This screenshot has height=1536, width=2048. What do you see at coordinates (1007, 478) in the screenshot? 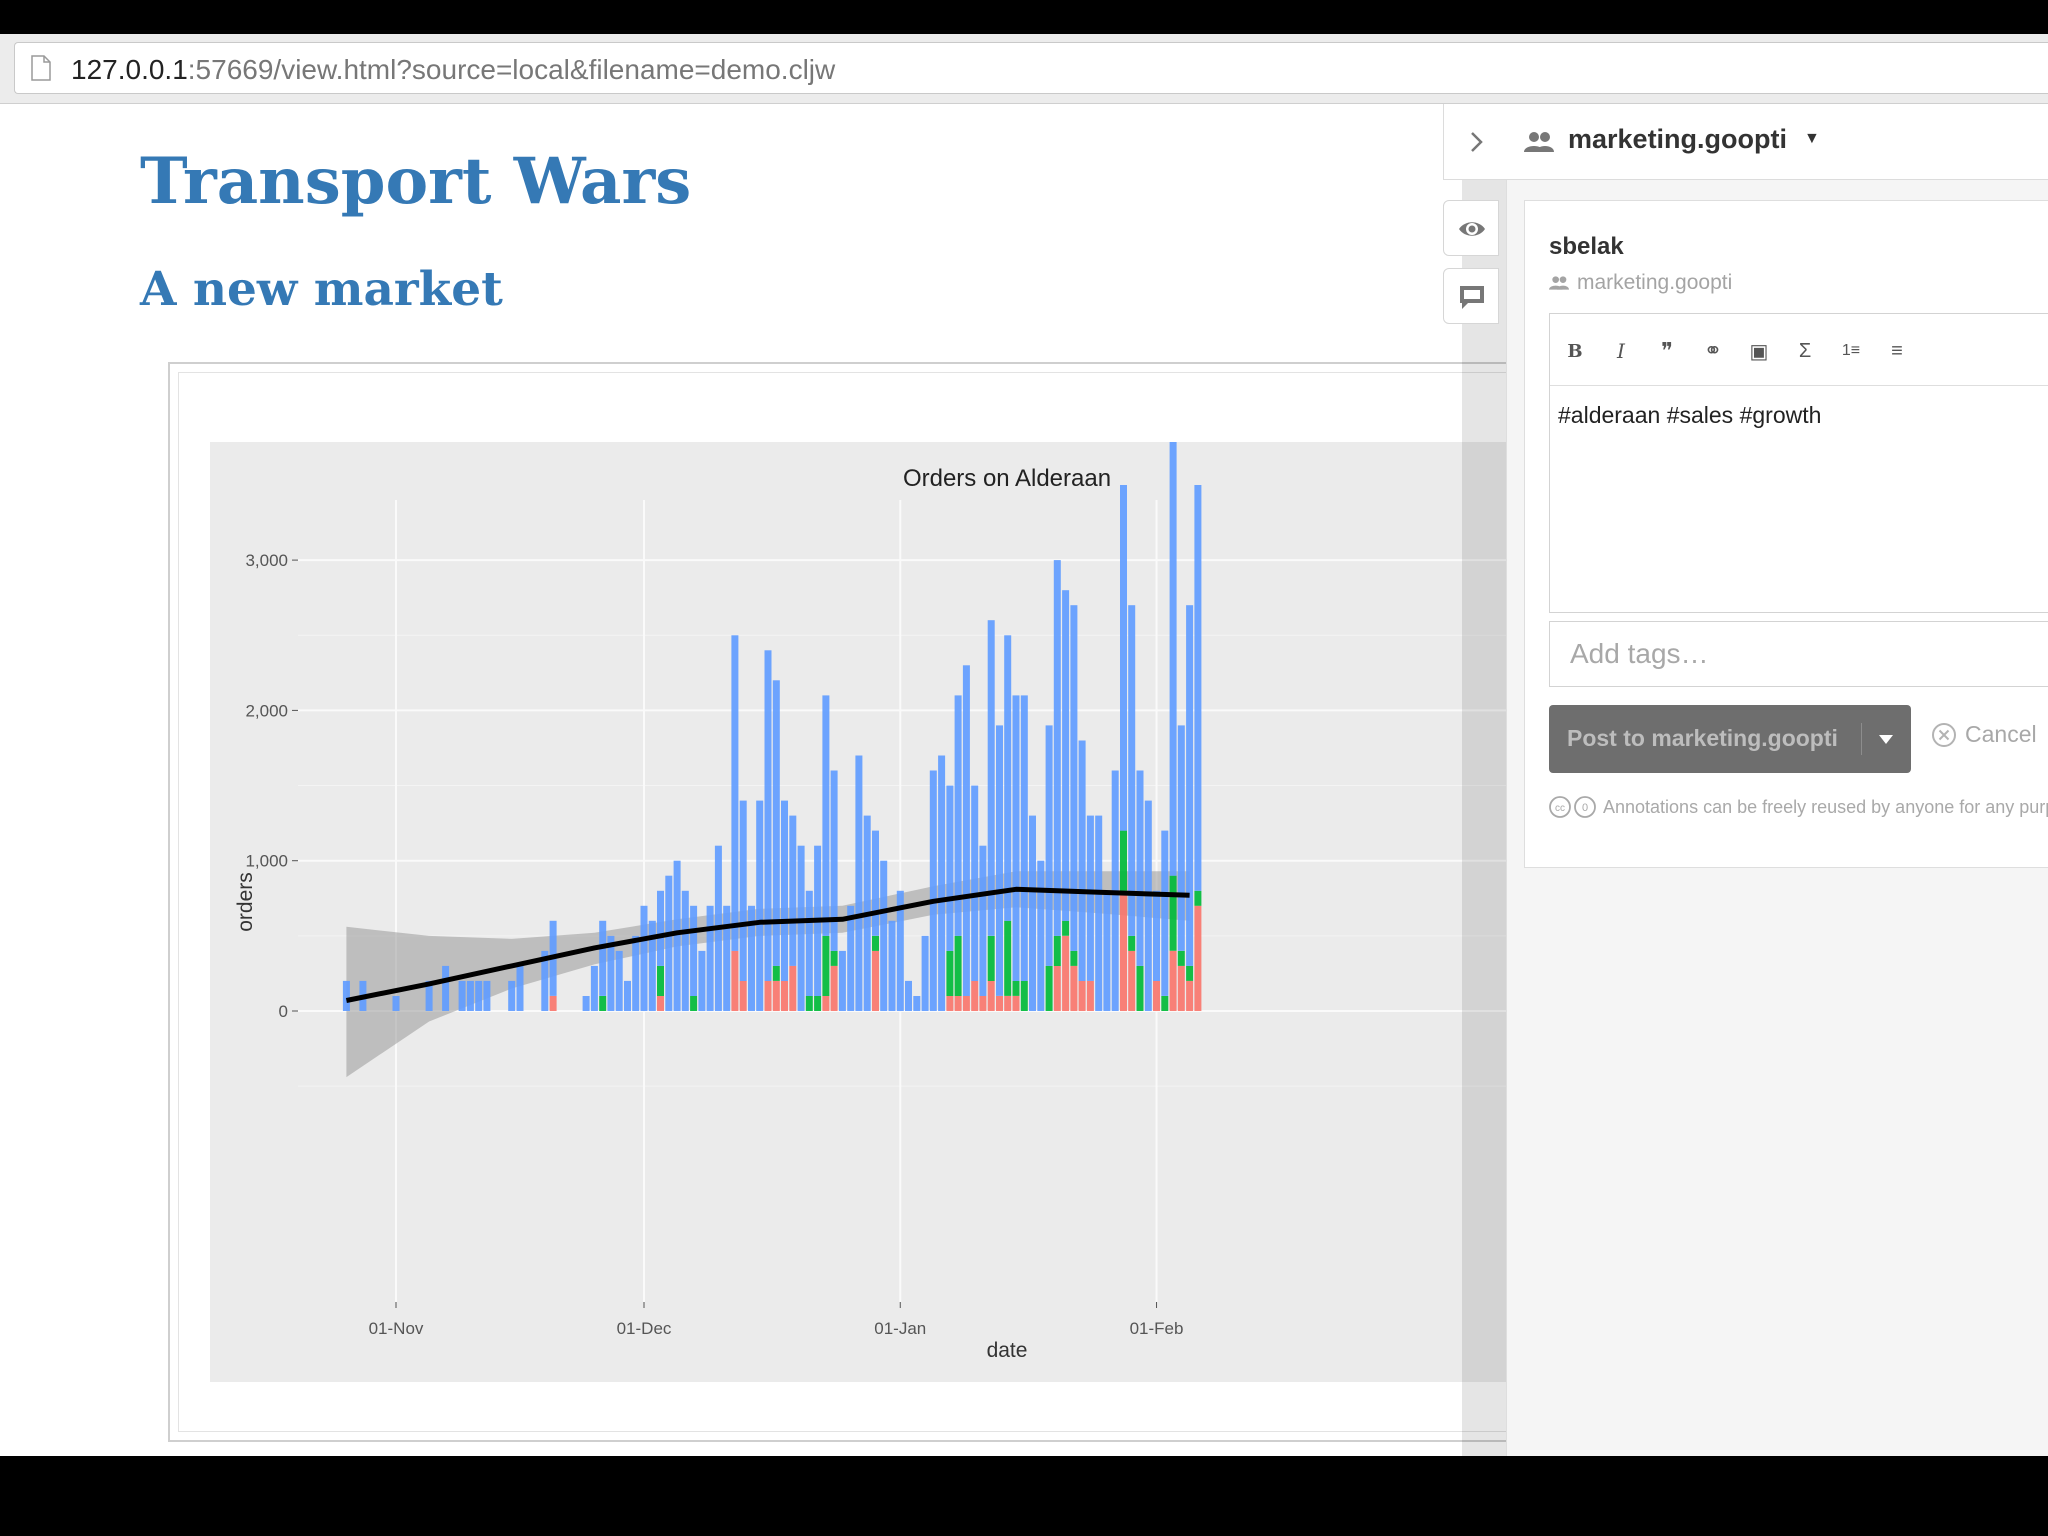
I see `chart-title: Orders on Alderaan` at bounding box center [1007, 478].